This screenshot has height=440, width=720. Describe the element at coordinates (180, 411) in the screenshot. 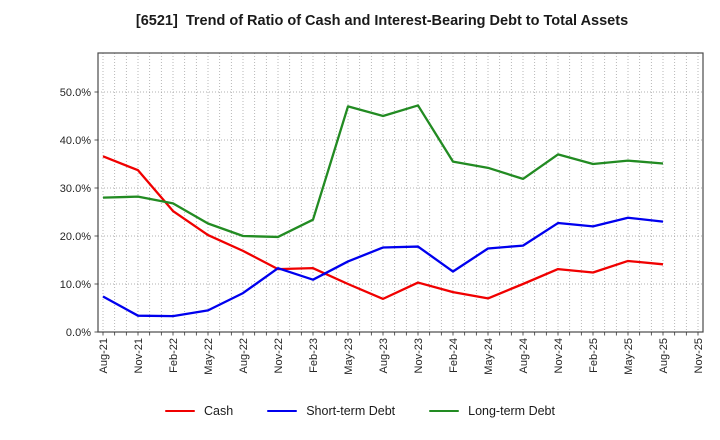

I see `cash-line-swatch` at that location.